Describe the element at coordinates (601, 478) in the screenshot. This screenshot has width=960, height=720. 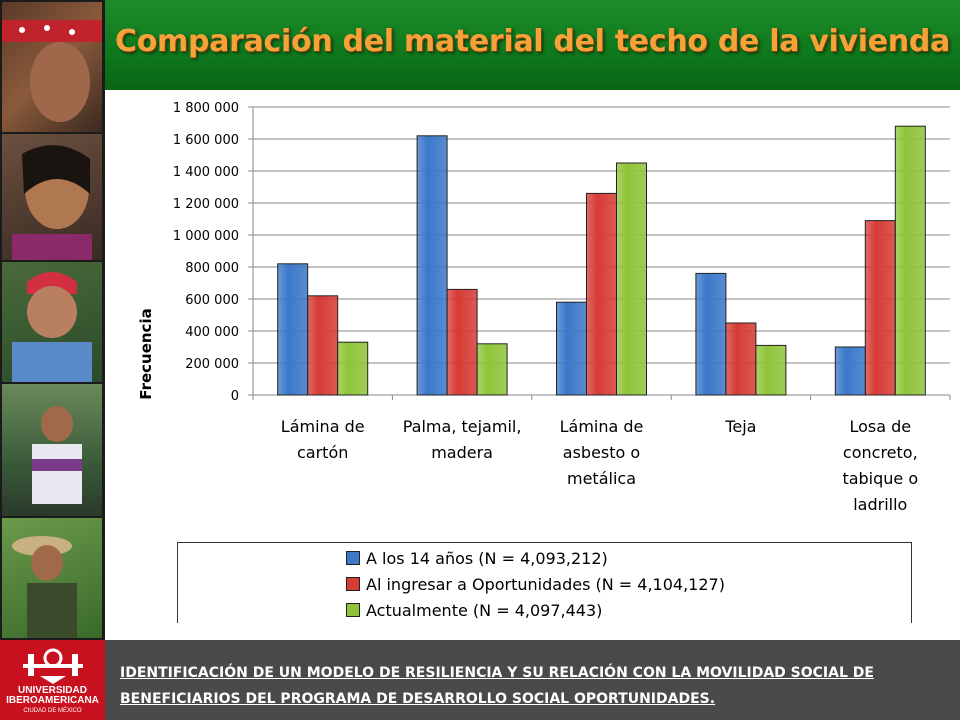
I see `x-tick-label: metálica` at that location.